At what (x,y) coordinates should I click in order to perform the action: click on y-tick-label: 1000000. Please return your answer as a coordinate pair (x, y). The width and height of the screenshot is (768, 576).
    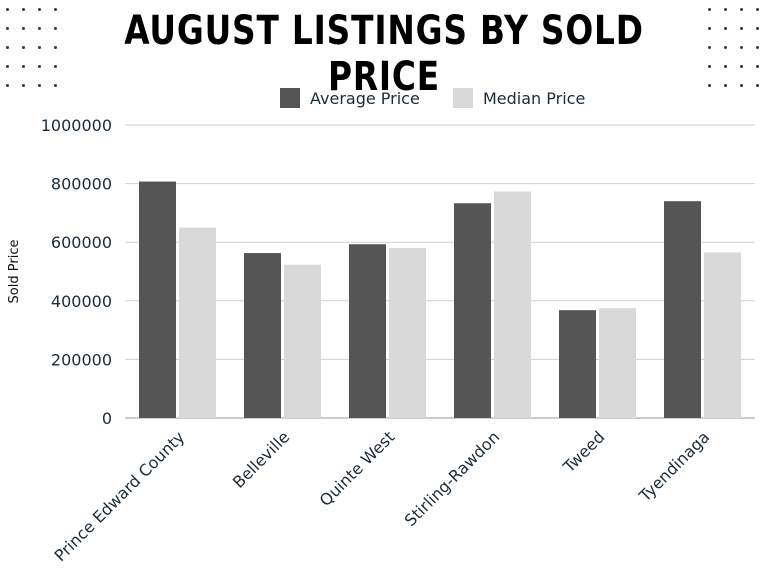
    Looking at the image, I should click on (76, 125).